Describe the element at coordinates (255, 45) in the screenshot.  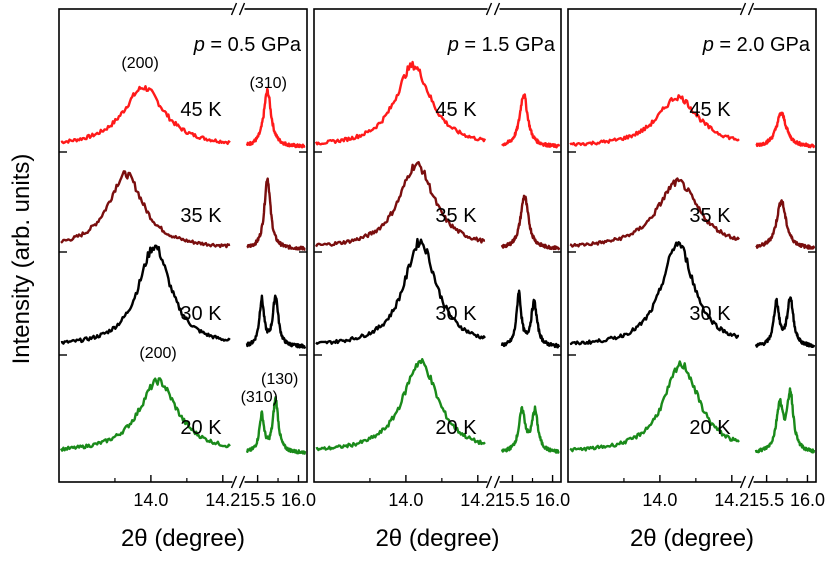
I see `pressure-value: = 0.5 GPa` at that location.